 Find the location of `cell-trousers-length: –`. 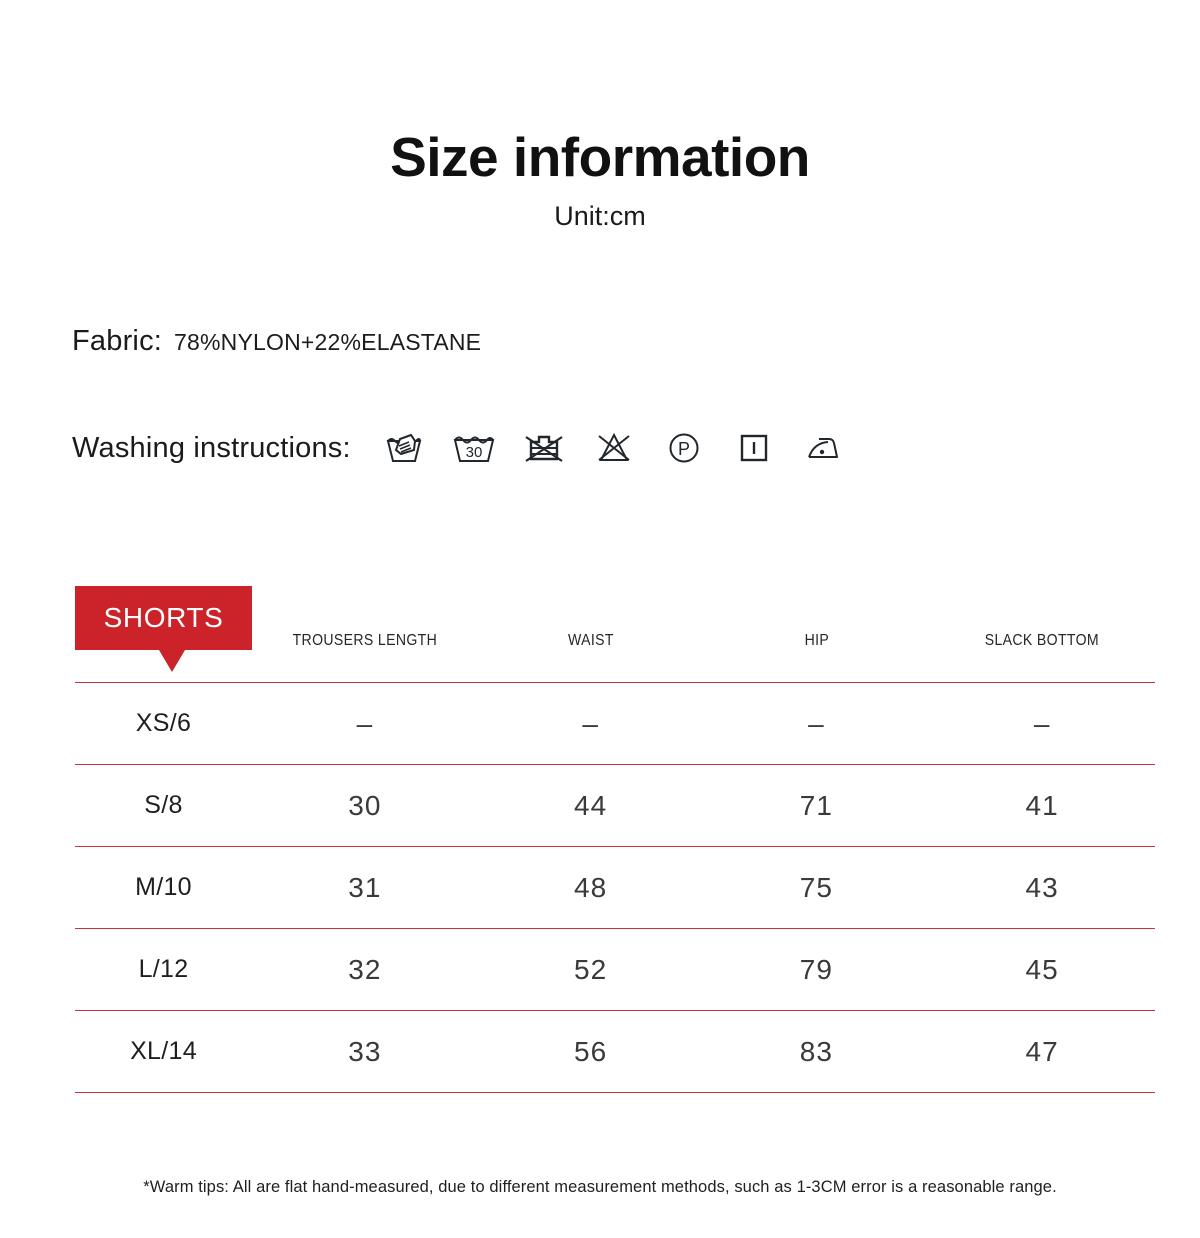

cell-trousers-length: – is located at coordinates (365, 723).